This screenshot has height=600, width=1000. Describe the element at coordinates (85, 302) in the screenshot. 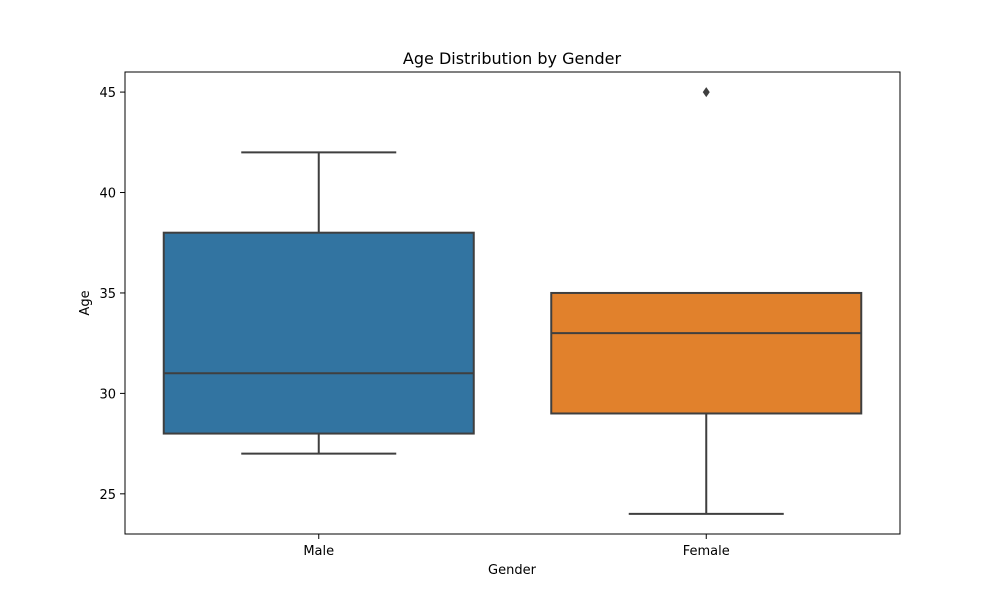

I see `y-axis-label: Age` at that location.